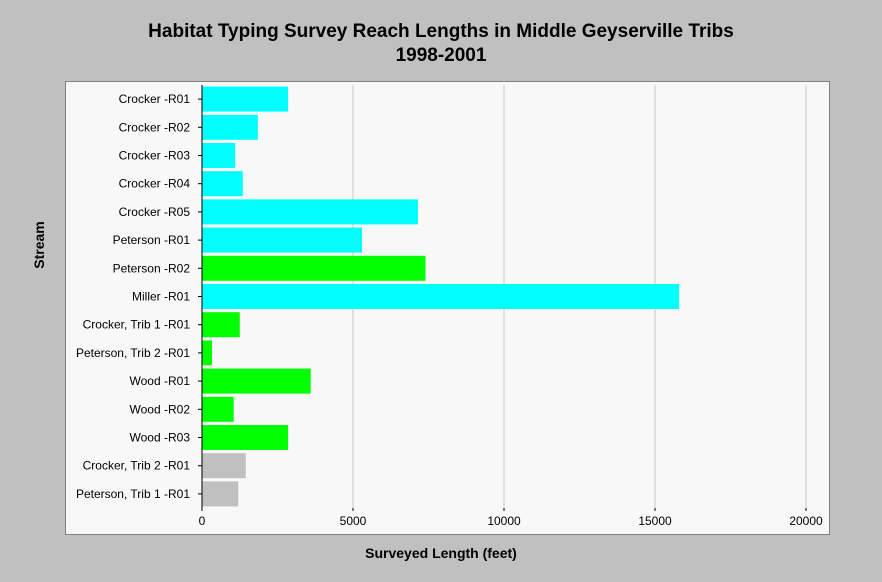 This screenshot has height=582, width=882. Describe the element at coordinates (133, 353) in the screenshot. I see `y-category-label: Peterson, Trib 2 -R01` at that location.